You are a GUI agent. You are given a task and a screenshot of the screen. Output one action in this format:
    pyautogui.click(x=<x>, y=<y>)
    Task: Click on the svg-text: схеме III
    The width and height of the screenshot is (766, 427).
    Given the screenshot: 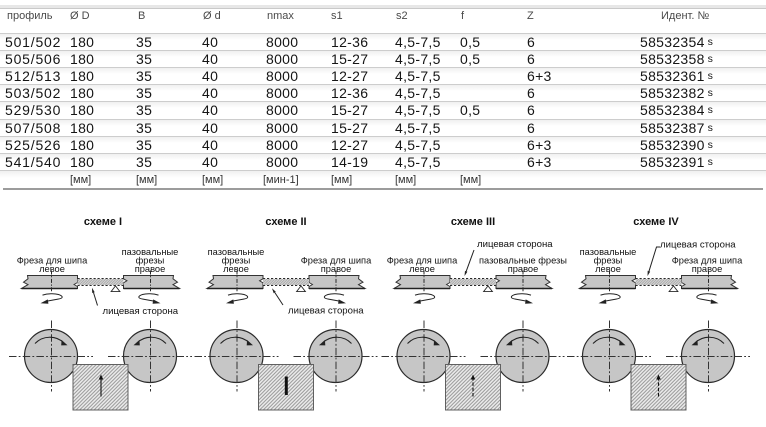 What is the action you would take?
    pyautogui.click(x=473, y=222)
    